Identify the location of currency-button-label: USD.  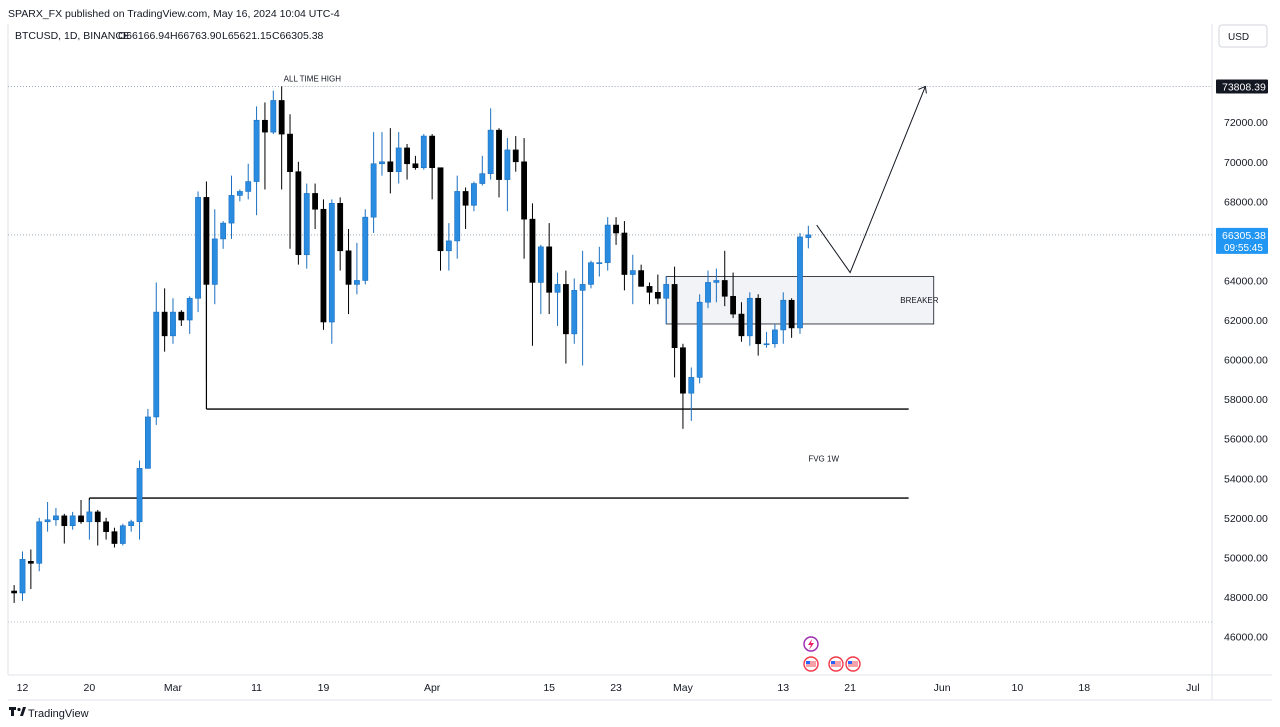
(1238, 37).